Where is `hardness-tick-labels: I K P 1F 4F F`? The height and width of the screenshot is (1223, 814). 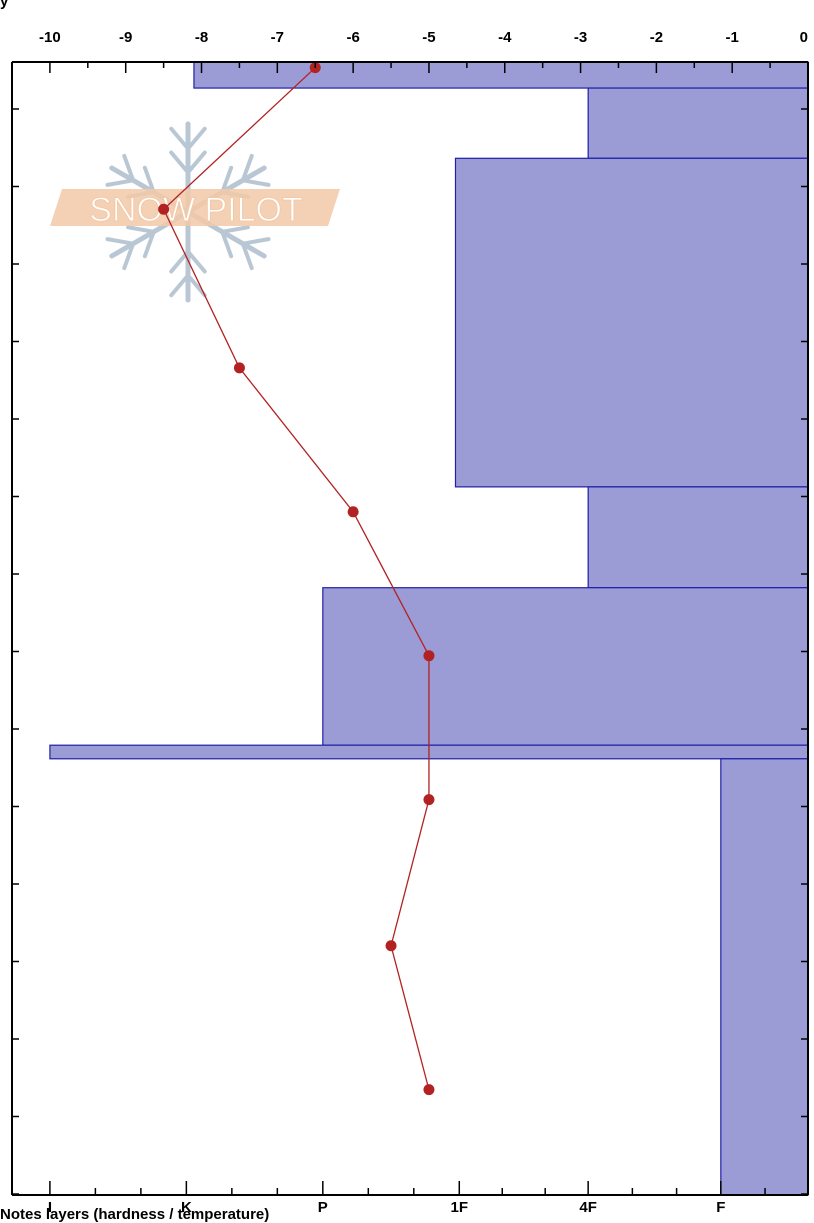 hardness-tick-labels: I K P 1F 4F F is located at coordinates (387, 1207).